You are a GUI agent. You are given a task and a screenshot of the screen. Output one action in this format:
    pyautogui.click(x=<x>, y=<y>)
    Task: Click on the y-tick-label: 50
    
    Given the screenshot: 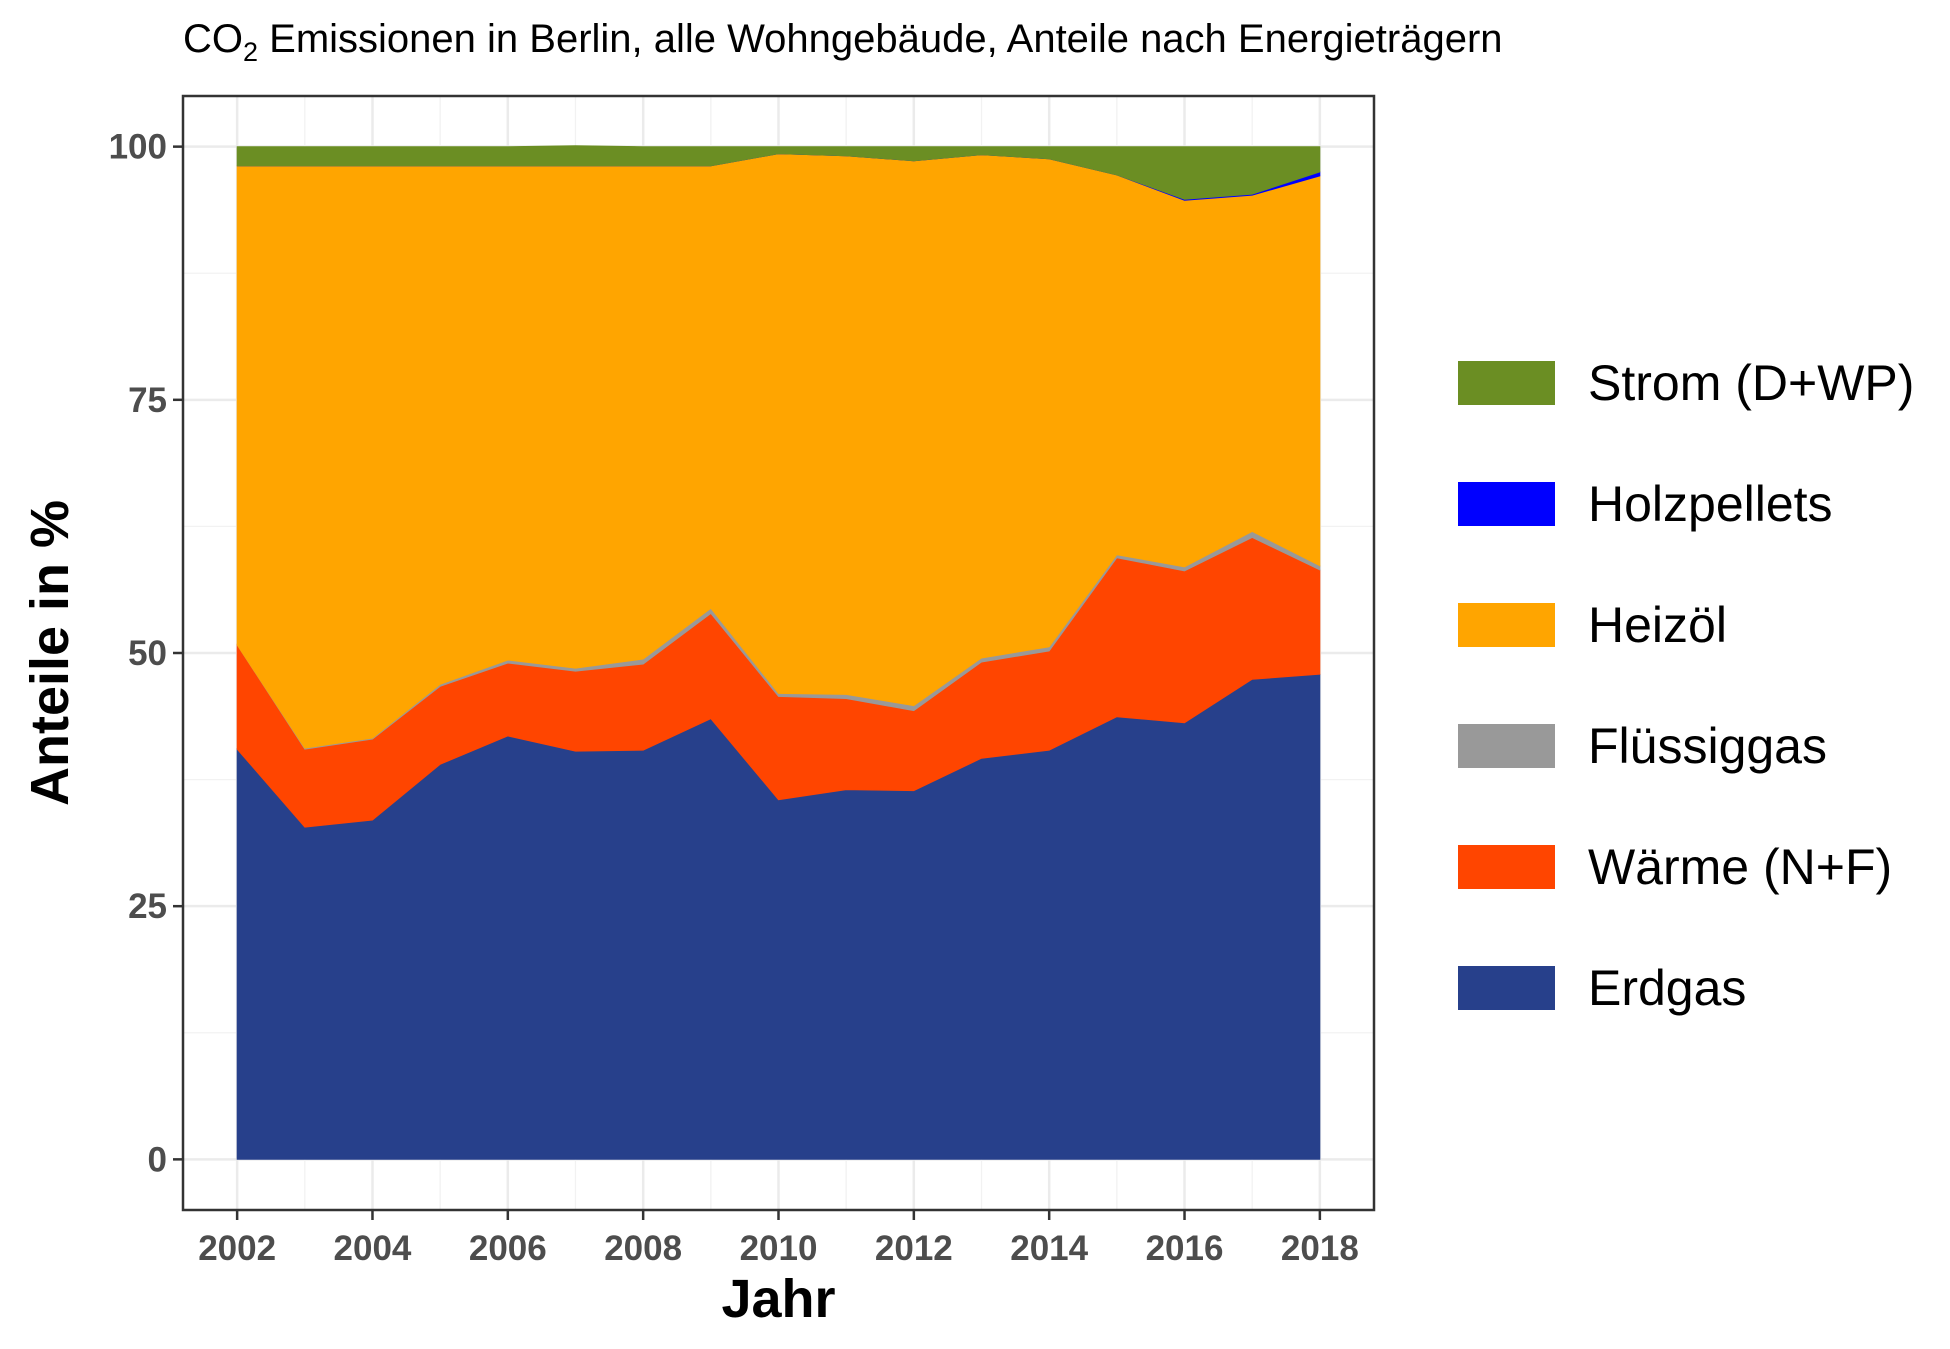 What is the action you would take?
    pyautogui.click(x=147, y=653)
    